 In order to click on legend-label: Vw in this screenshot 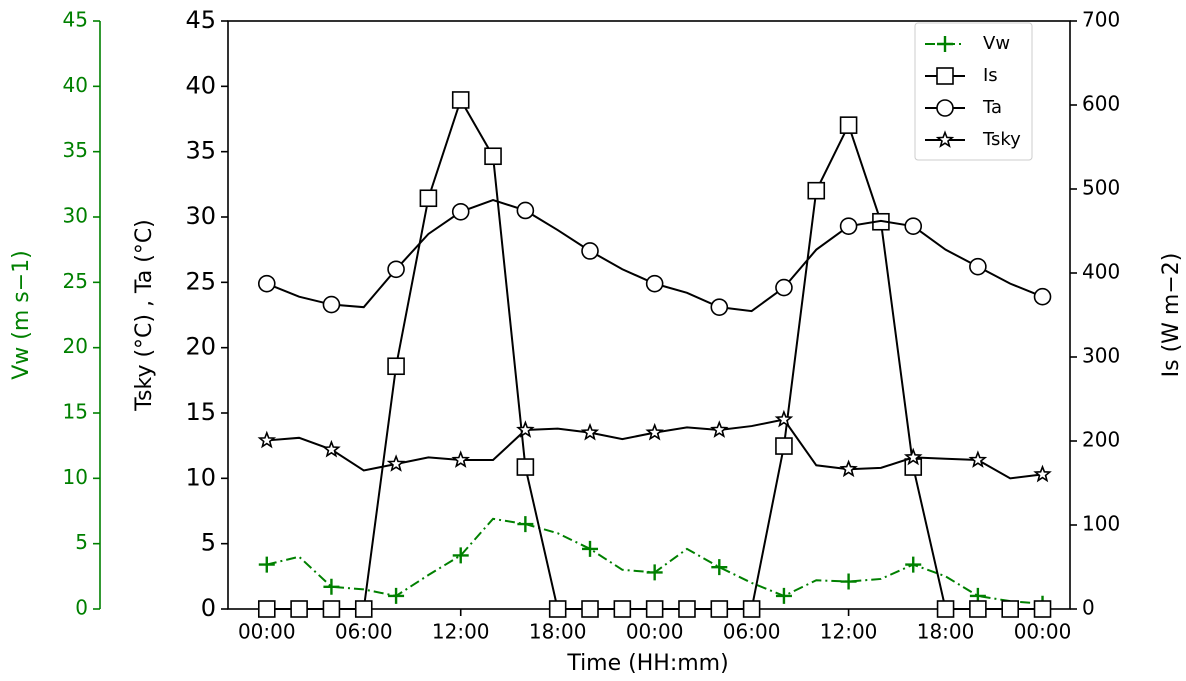, I will do `click(996, 43)`.